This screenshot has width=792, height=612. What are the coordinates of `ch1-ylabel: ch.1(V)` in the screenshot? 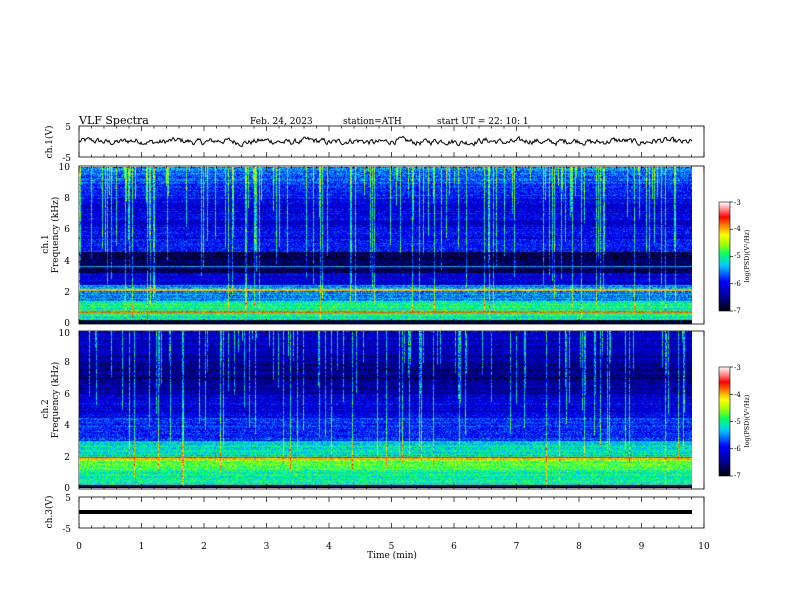 It's located at (49, 142).